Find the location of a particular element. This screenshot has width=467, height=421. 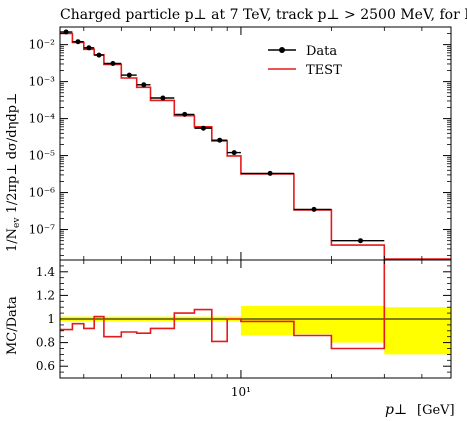

x-tick-label: 10¹ is located at coordinates (241, 392).